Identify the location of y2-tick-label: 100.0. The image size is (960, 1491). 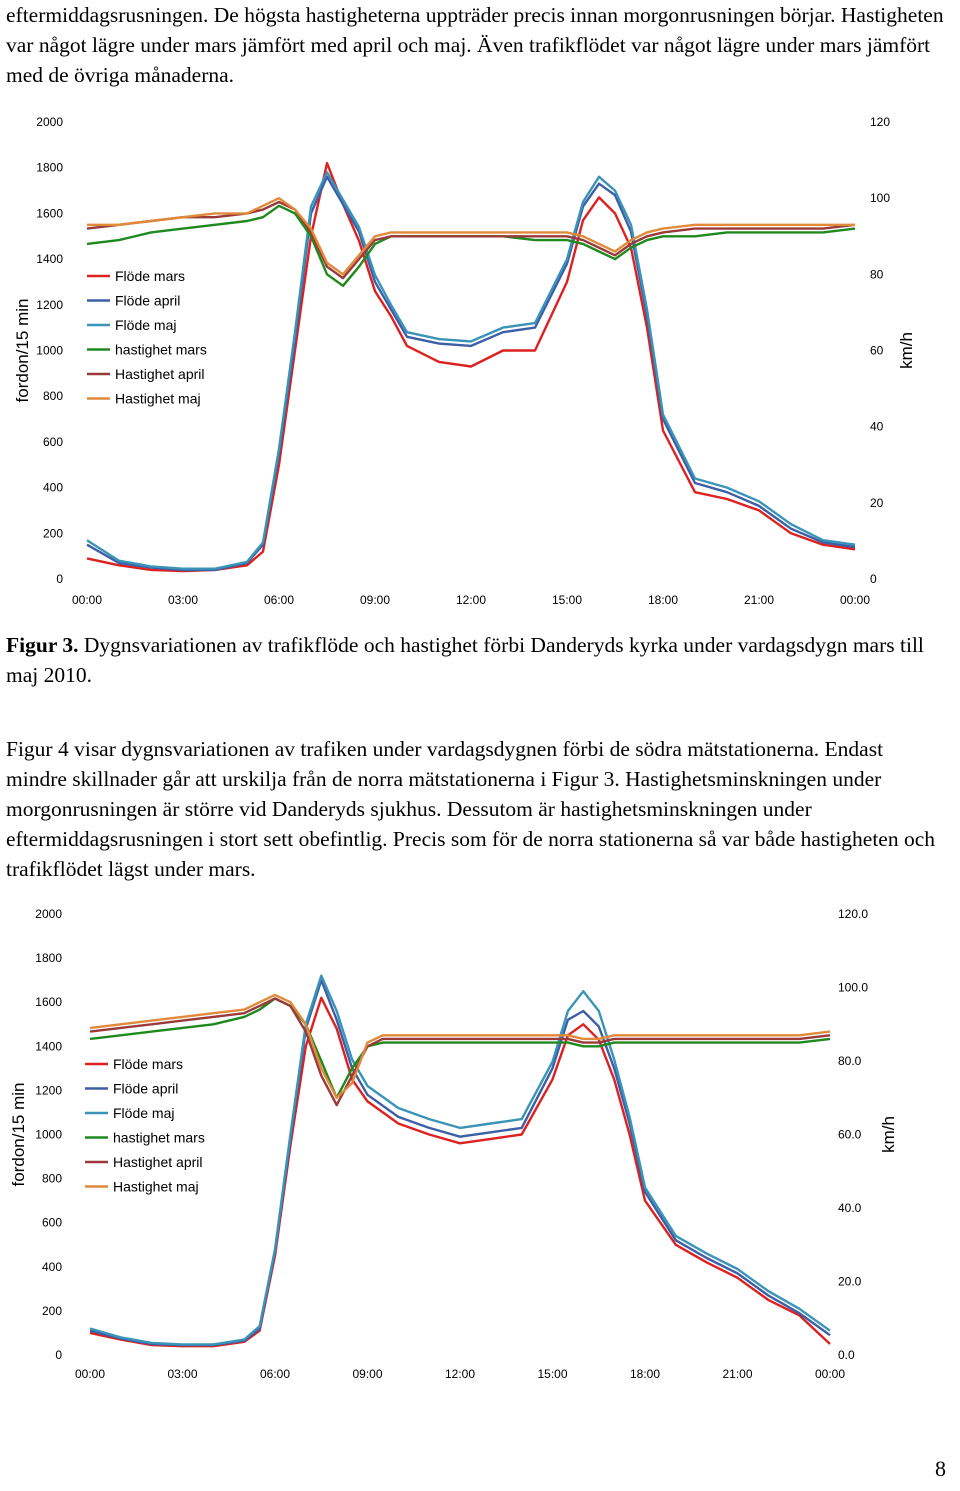
(853, 988).